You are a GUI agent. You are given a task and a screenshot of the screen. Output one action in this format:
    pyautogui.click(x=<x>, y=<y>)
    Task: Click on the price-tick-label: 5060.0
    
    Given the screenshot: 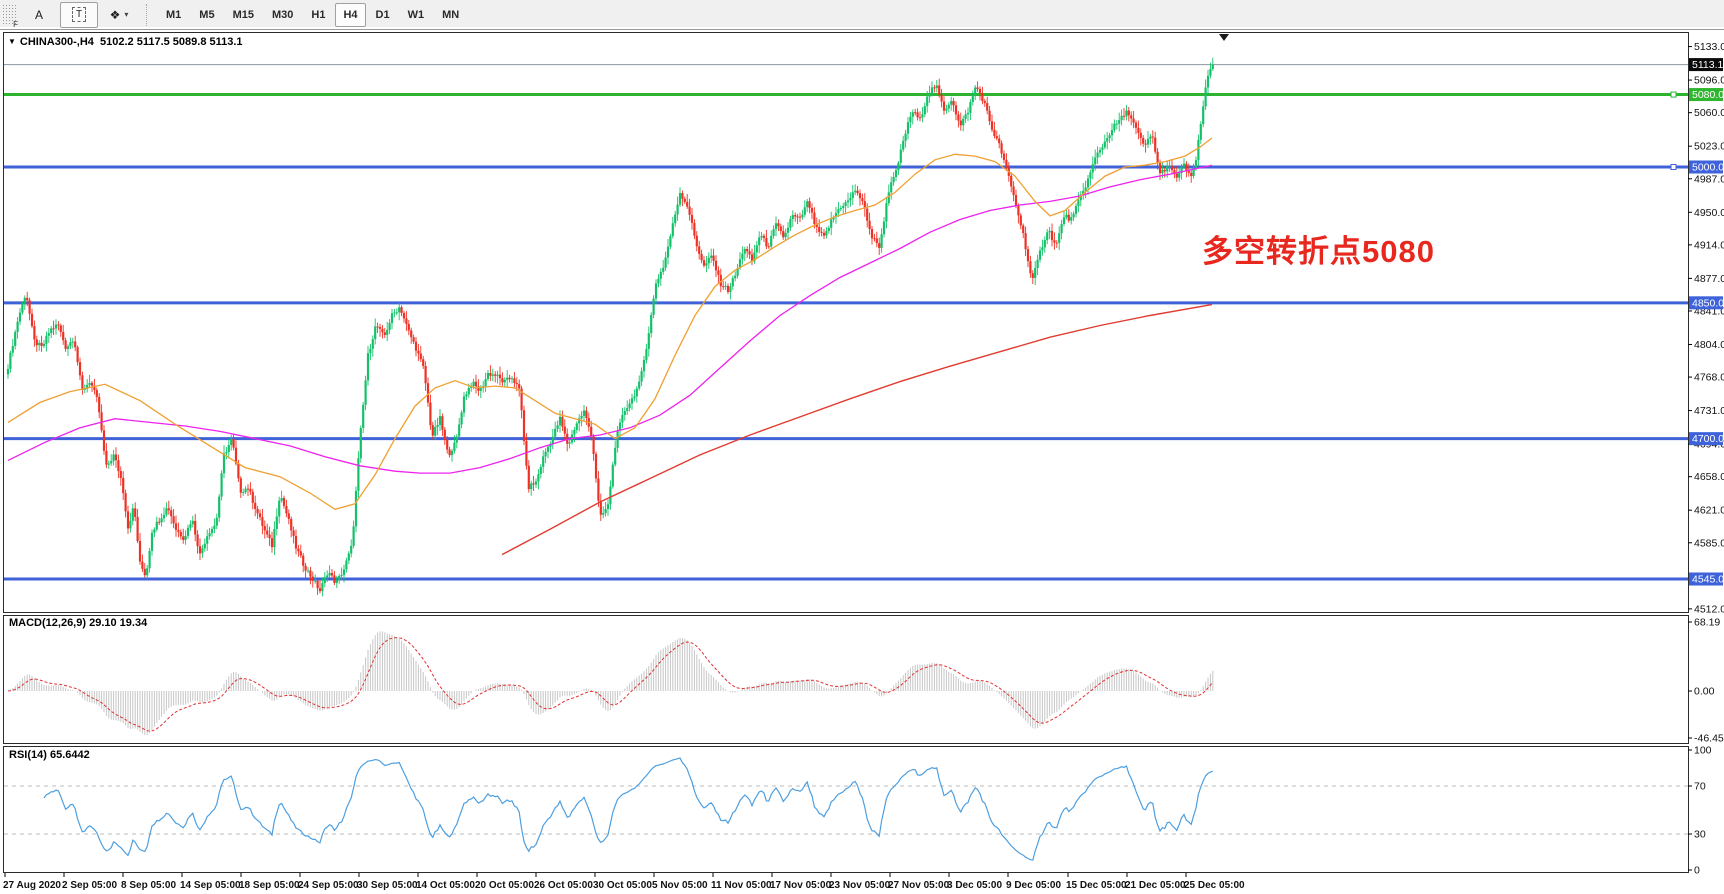 What is the action you would take?
    pyautogui.click(x=1709, y=113)
    